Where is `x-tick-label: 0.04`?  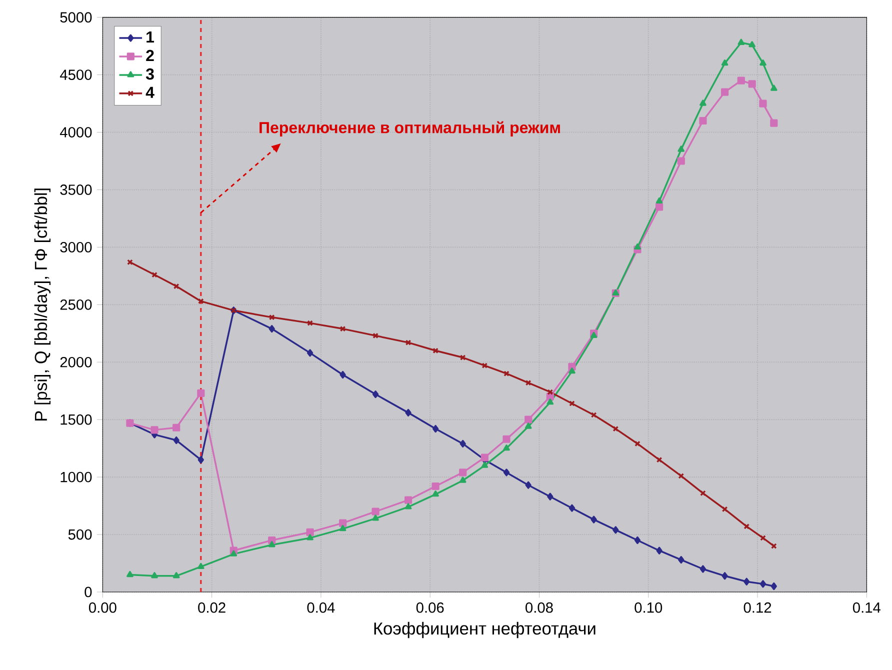
x-tick-label: 0.04 is located at coordinates (321, 607).